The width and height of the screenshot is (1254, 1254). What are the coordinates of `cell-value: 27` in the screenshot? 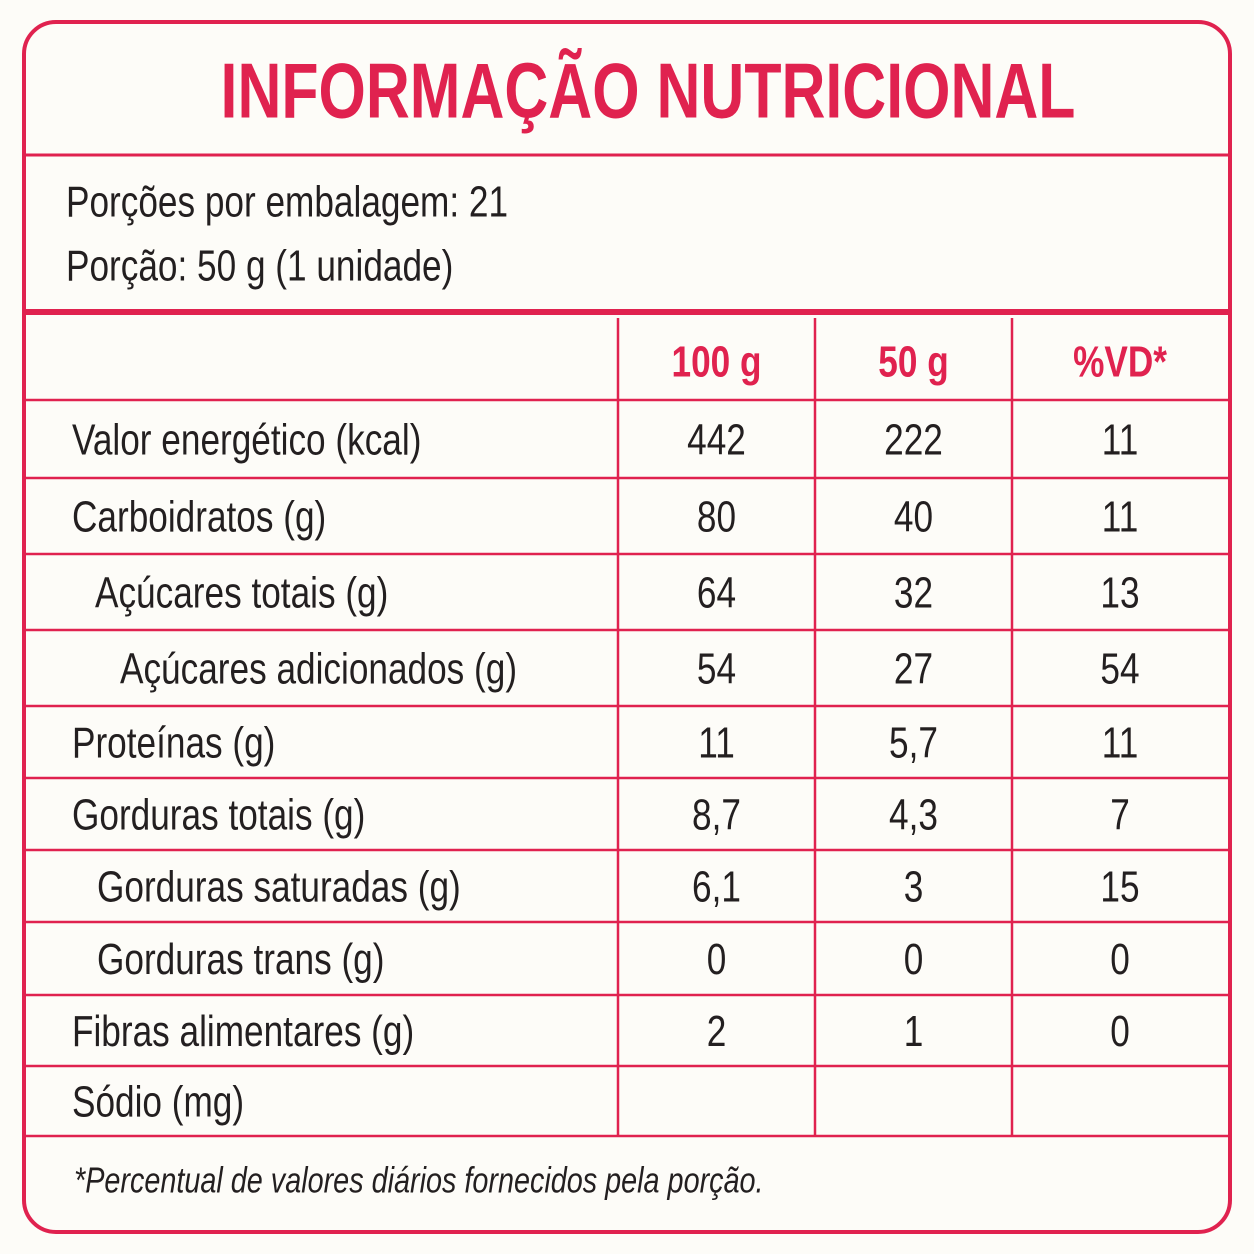 It's located at (913, 669).